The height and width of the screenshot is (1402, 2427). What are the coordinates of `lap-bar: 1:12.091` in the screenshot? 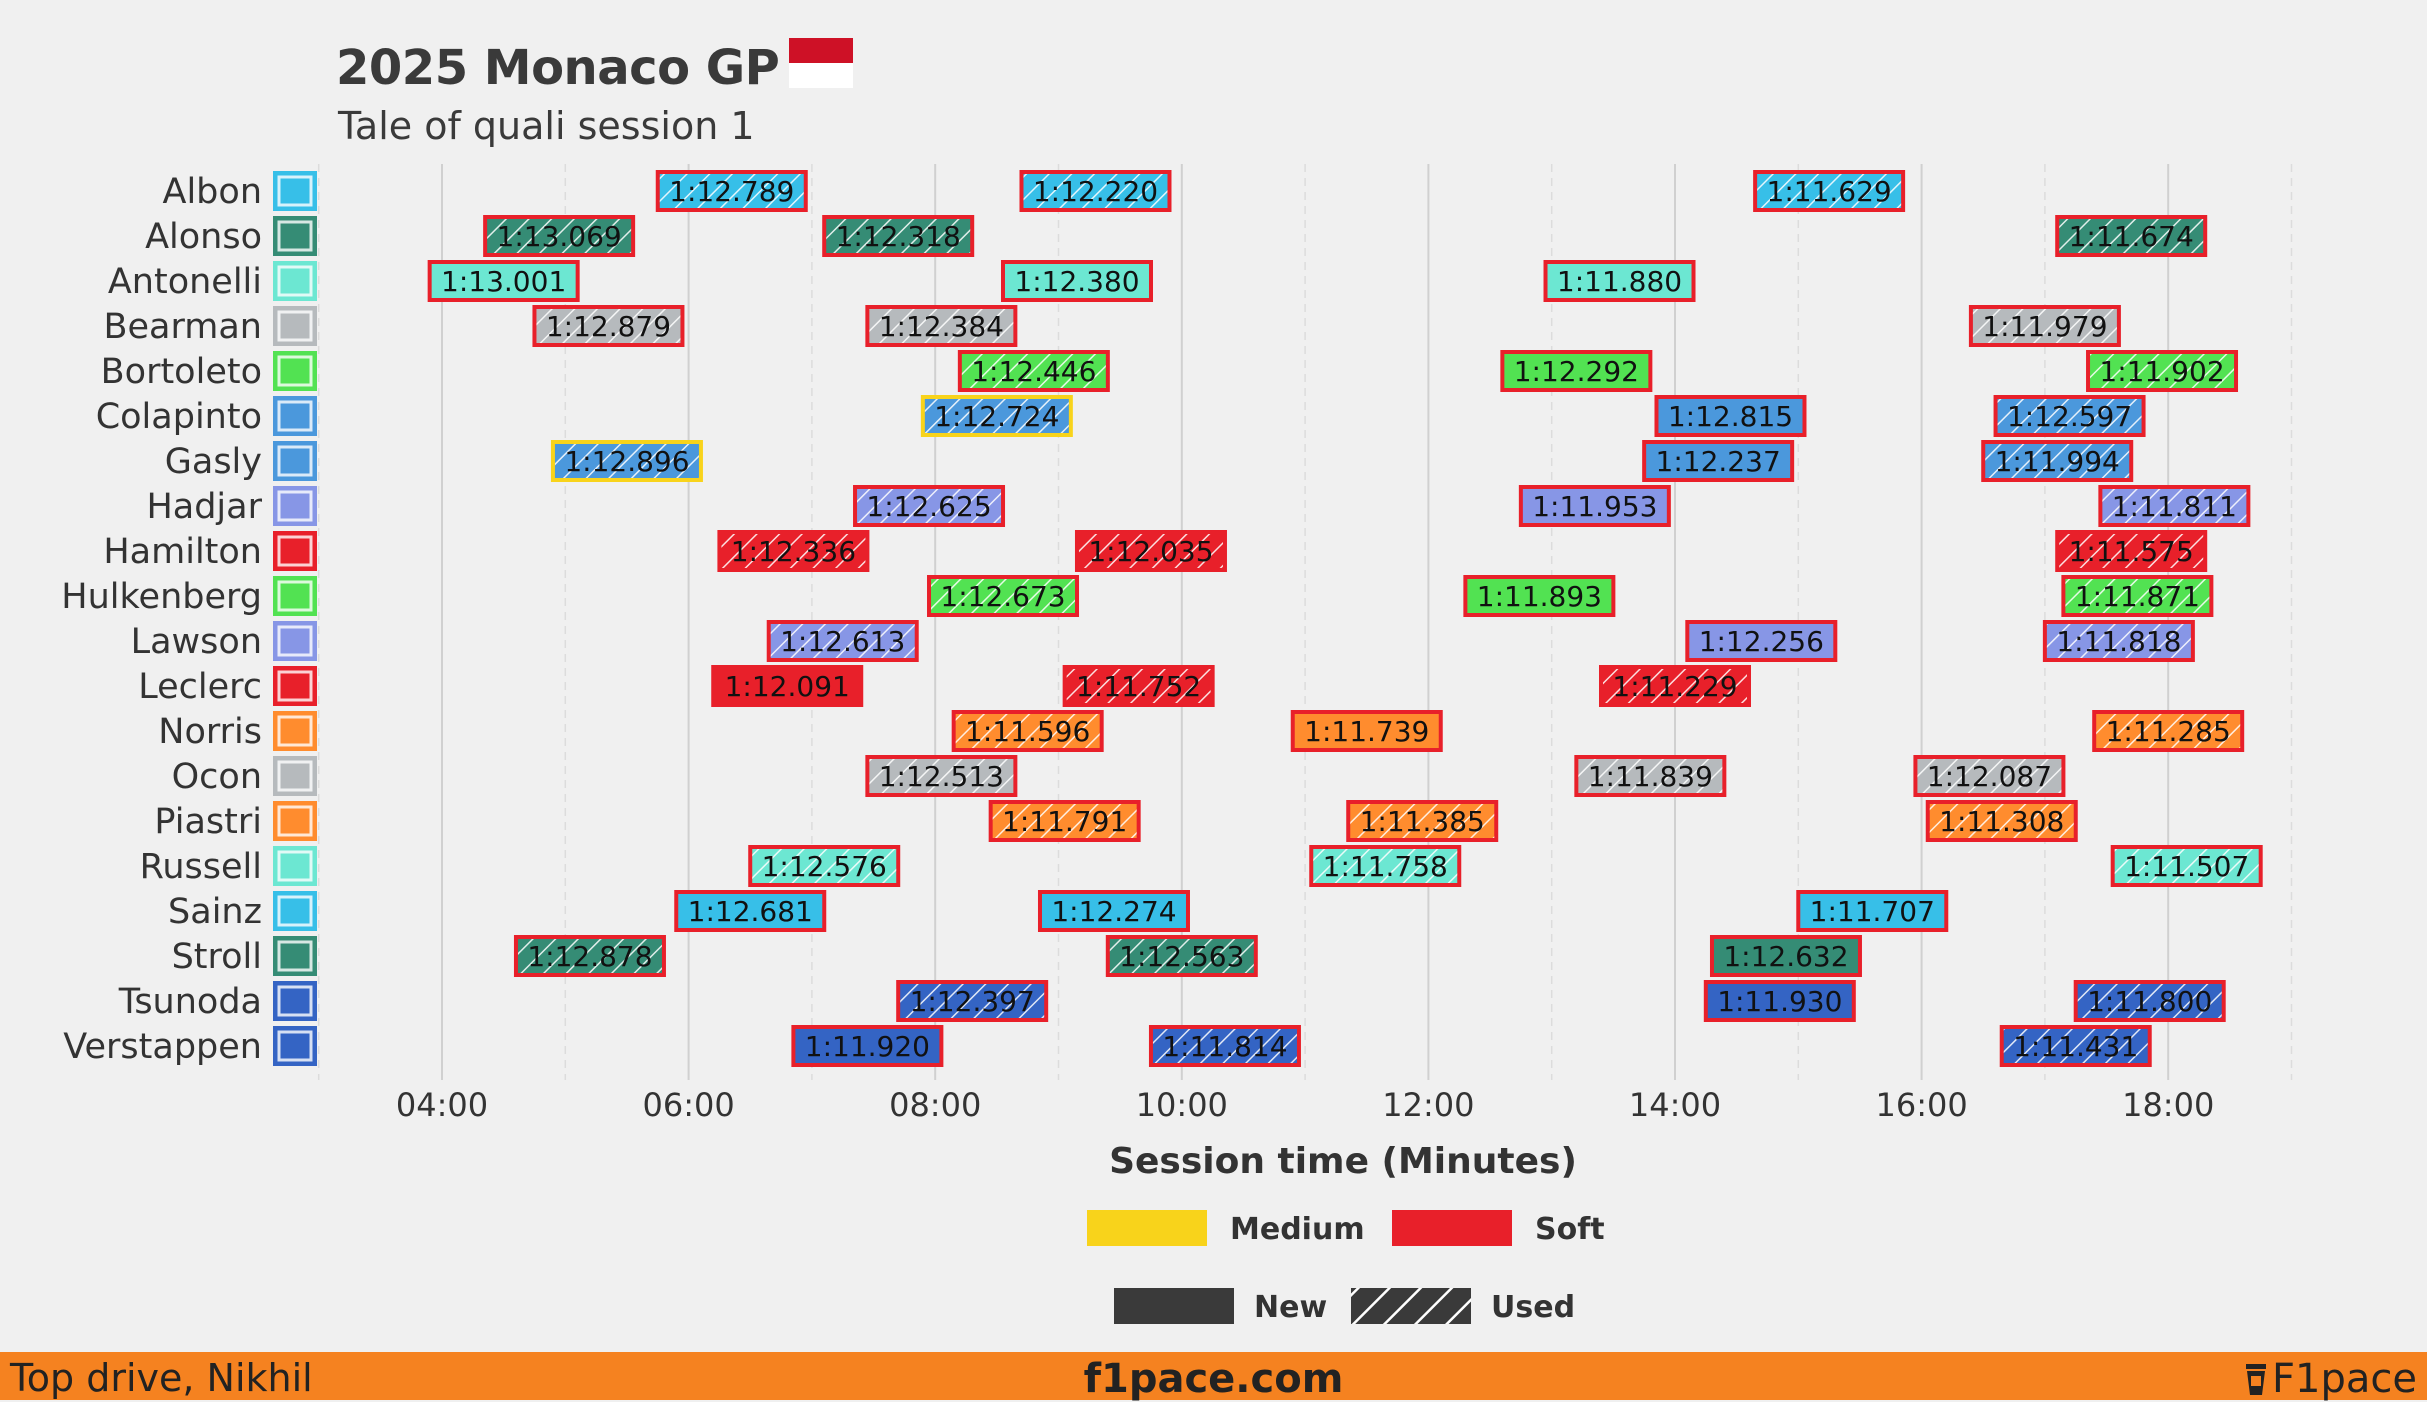 It's located at (787, 686).